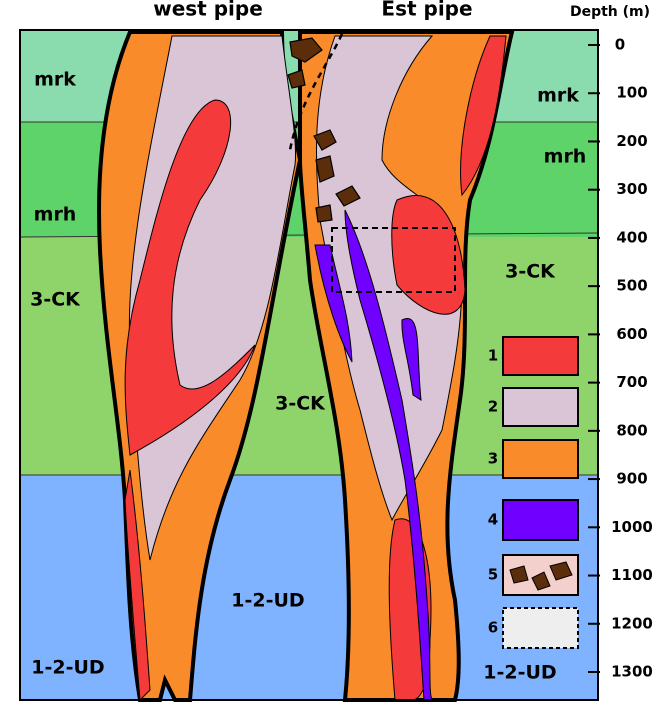  I want to click on breccia-blocks, so click(324, 130).